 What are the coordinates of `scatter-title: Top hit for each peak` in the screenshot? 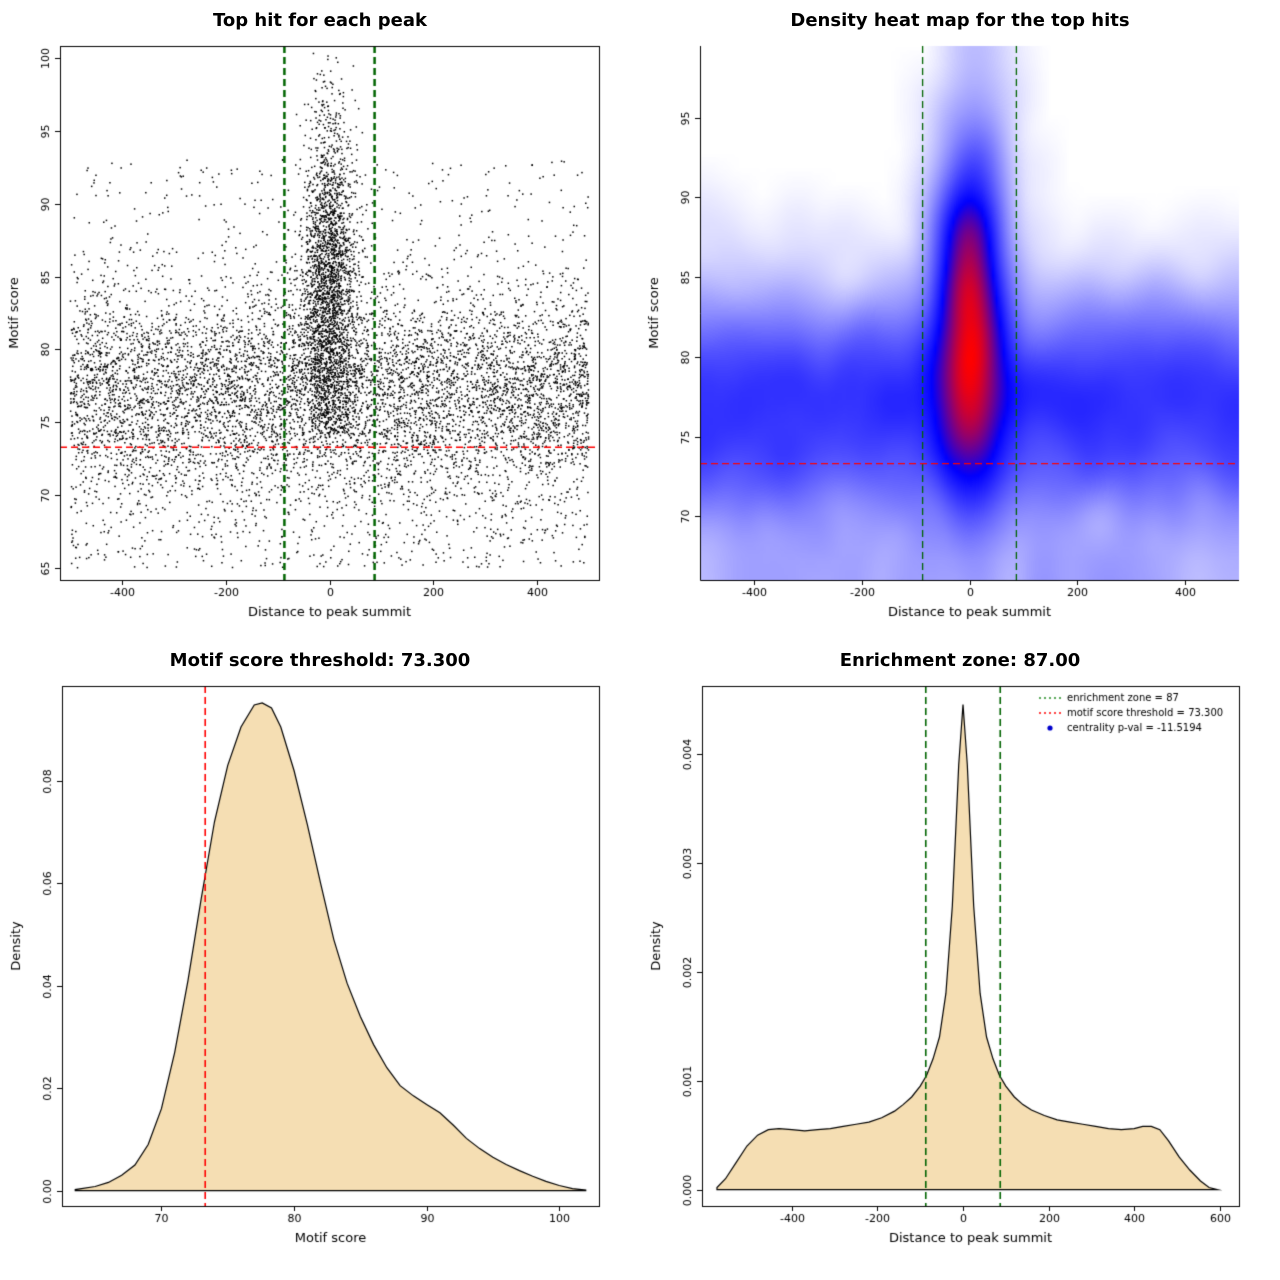 It's located at (320, 20).